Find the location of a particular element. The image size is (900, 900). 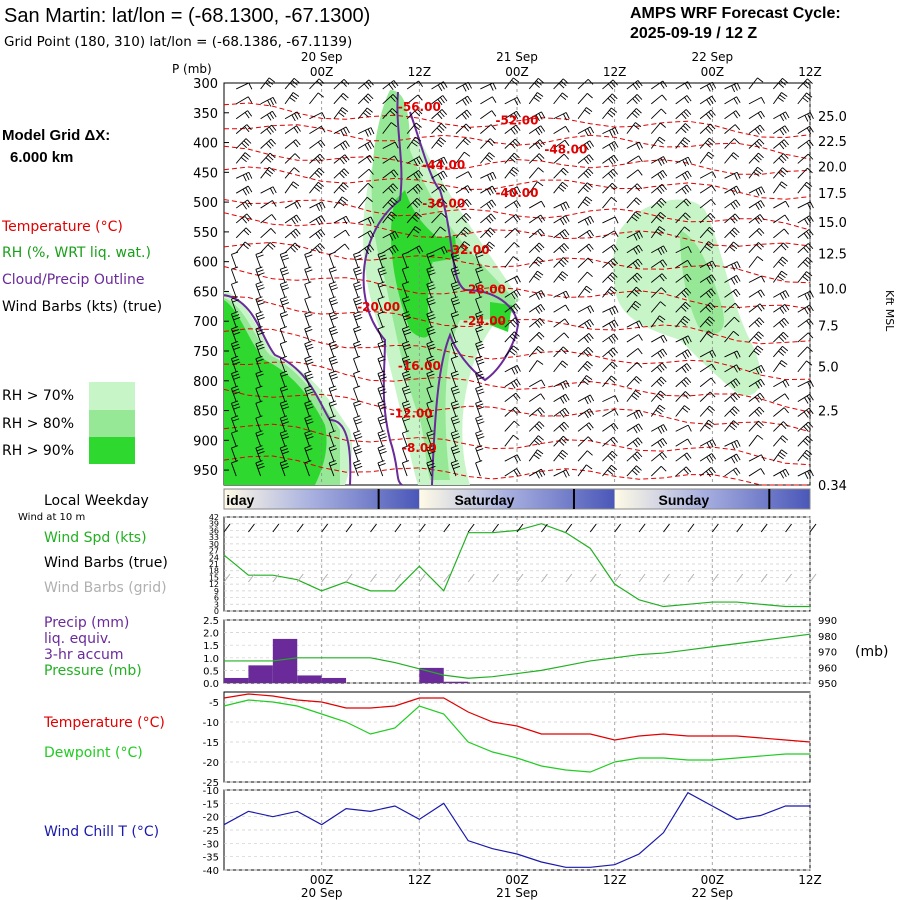

cycle-value: 2025-09-19 / 12 Z is located at coordinates (693, 33).